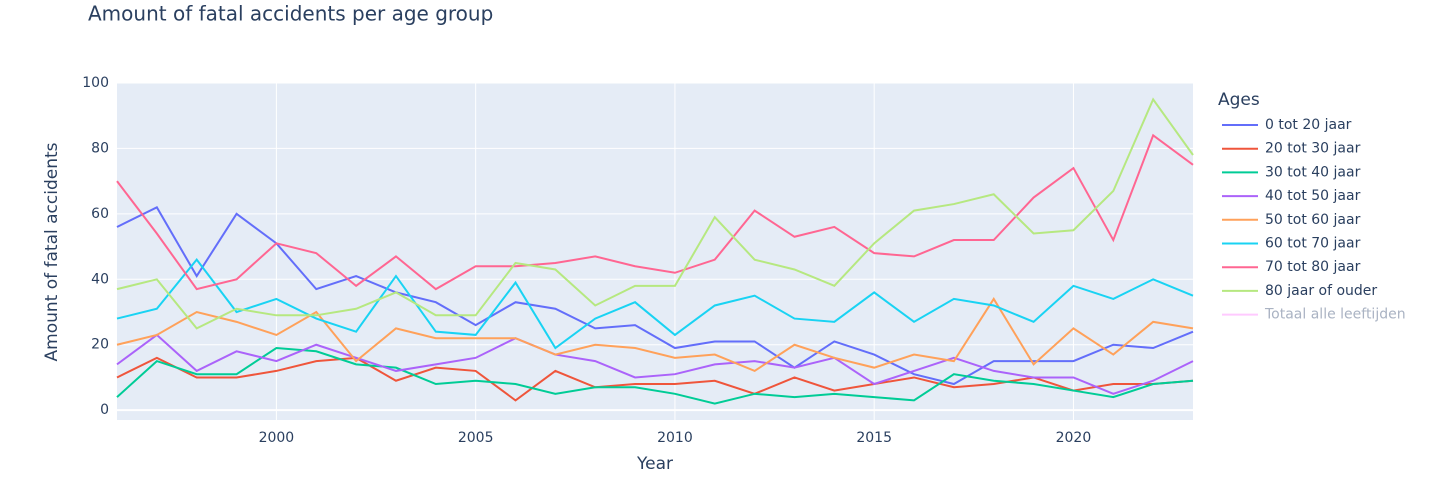 This screenshot has width=1440, height=495. What do you see at coordinates (675, 438) in the screenshot?
I see `x-tick-label: 2010` at bounding box center [675, 438].